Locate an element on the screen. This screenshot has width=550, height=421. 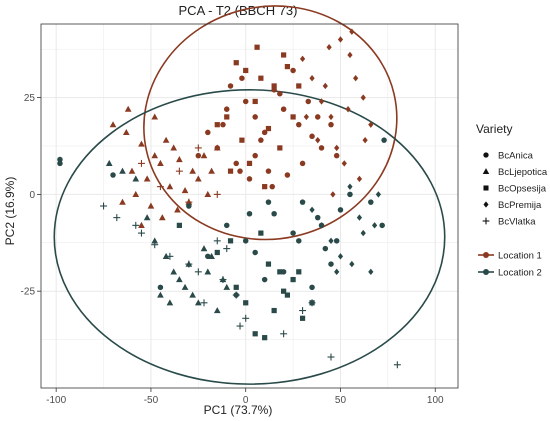
legend-label-bcpremija: BcPremija is located at coordinates (520, 205).